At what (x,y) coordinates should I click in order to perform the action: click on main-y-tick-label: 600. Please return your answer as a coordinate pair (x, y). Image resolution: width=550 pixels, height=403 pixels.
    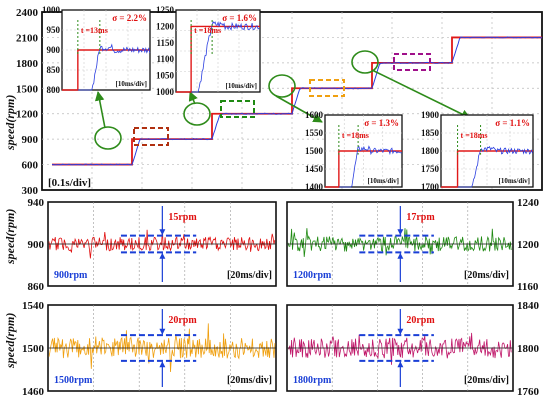
    Looking at the image, I should click on (30, 166).